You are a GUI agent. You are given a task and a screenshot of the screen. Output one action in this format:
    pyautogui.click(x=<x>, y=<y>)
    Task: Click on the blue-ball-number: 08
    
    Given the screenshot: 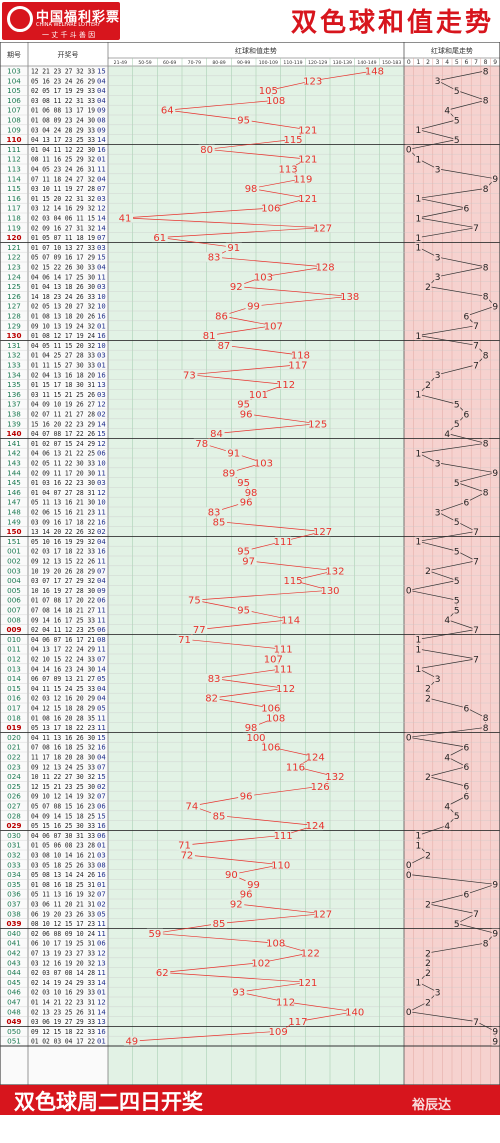 What is the action you would take?
    pyautogui.click(x=101, y=864)
    